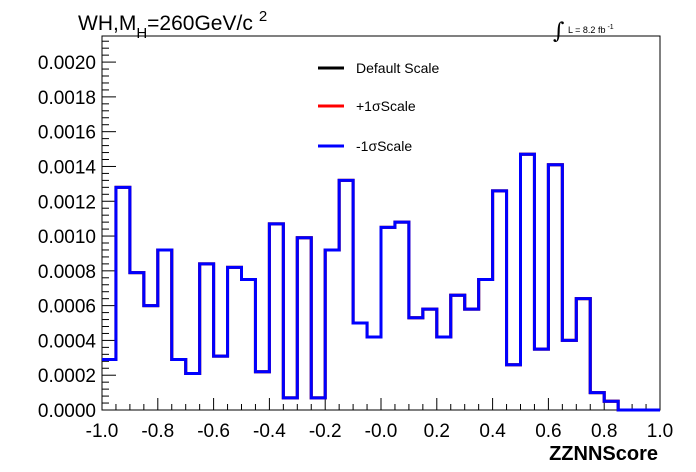 Image resolution: width=696 pixels, height=472 pixels. What do you see at coordinates (397, 68) in the screenshot?
I see `legend-label: Default Scale` at bounding box center [397, 68].